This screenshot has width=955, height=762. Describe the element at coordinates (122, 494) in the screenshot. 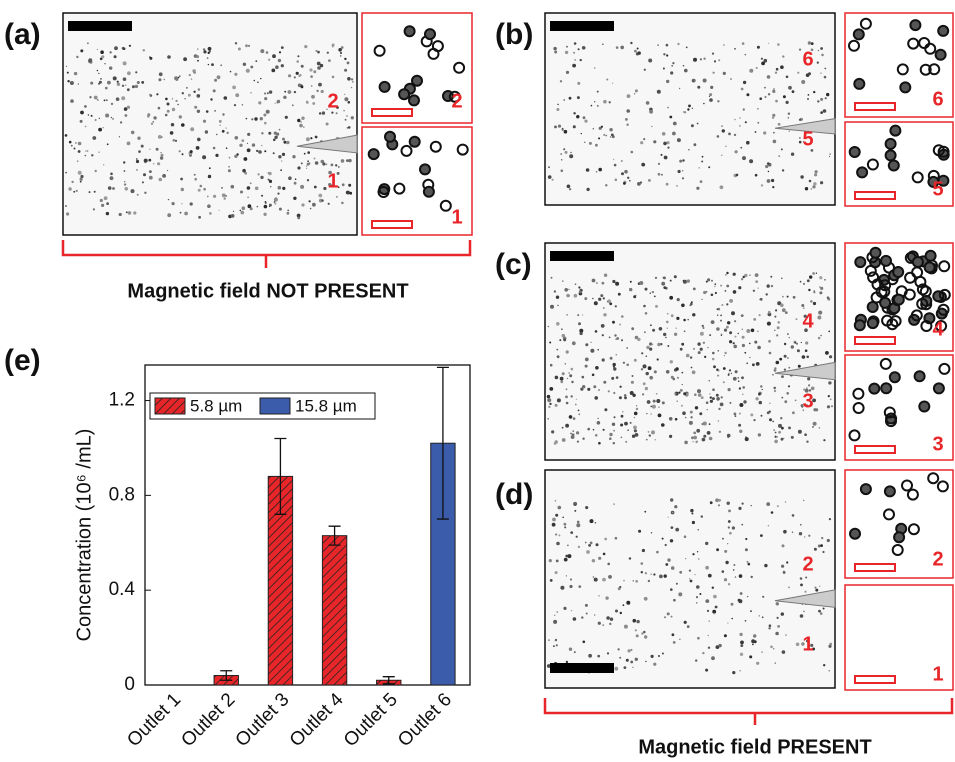

I see `y-tick-label: 0.8` at that location.